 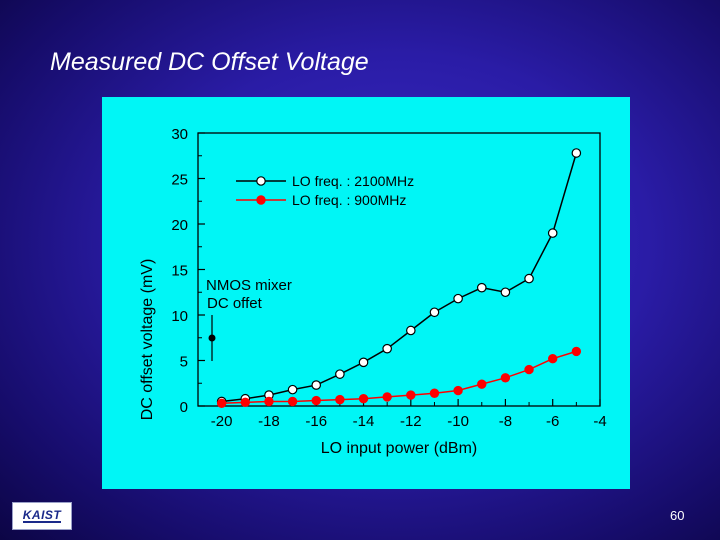 I want to click on y-axis-label: DC offset voltage (mV), so click(x=147, y=340).